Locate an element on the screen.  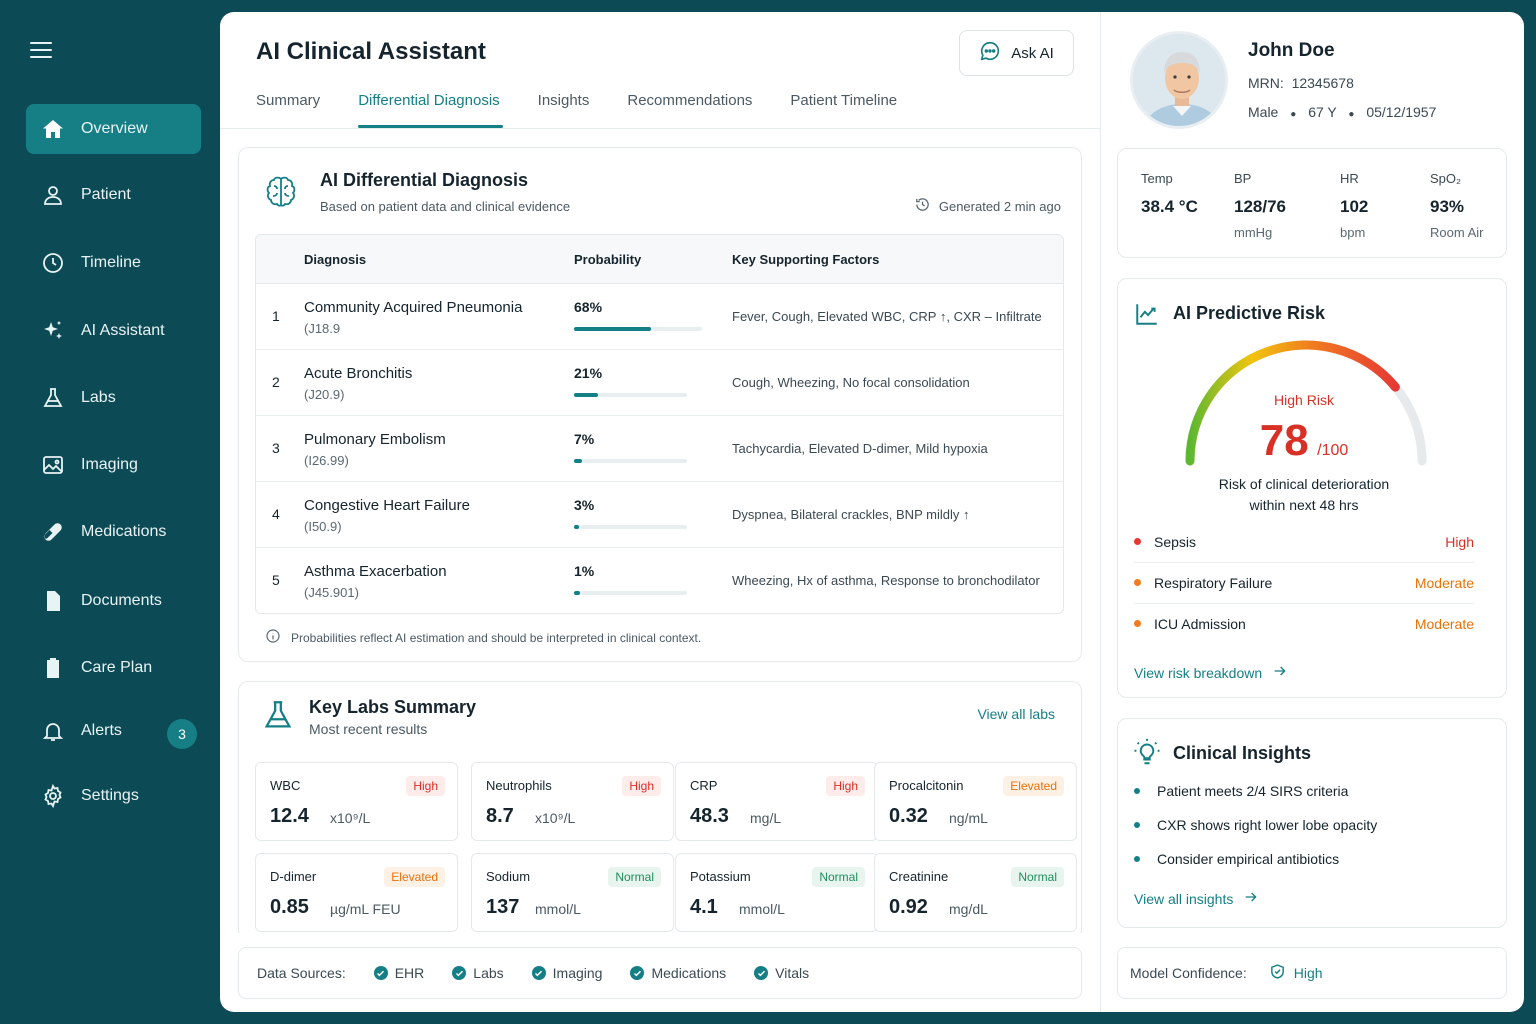
insight-text: CXR shows right lower lobe opacity is located at coordinates (1267, 825).